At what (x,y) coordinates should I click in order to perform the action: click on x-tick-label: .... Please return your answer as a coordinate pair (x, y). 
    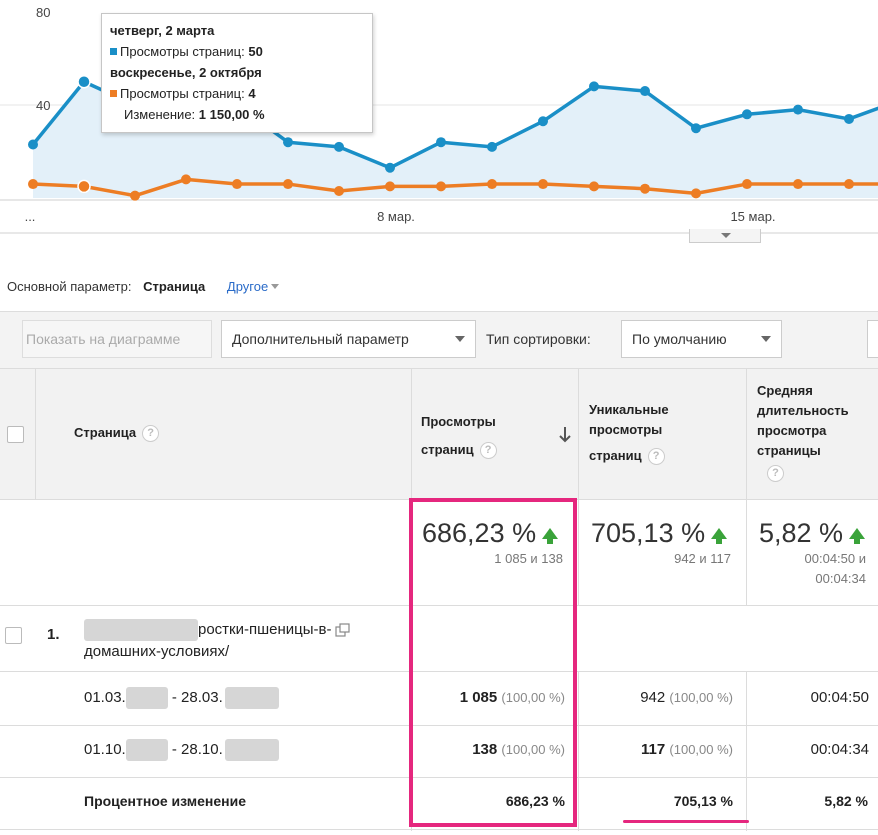
    Looking at the image, I should click on (30, 216).